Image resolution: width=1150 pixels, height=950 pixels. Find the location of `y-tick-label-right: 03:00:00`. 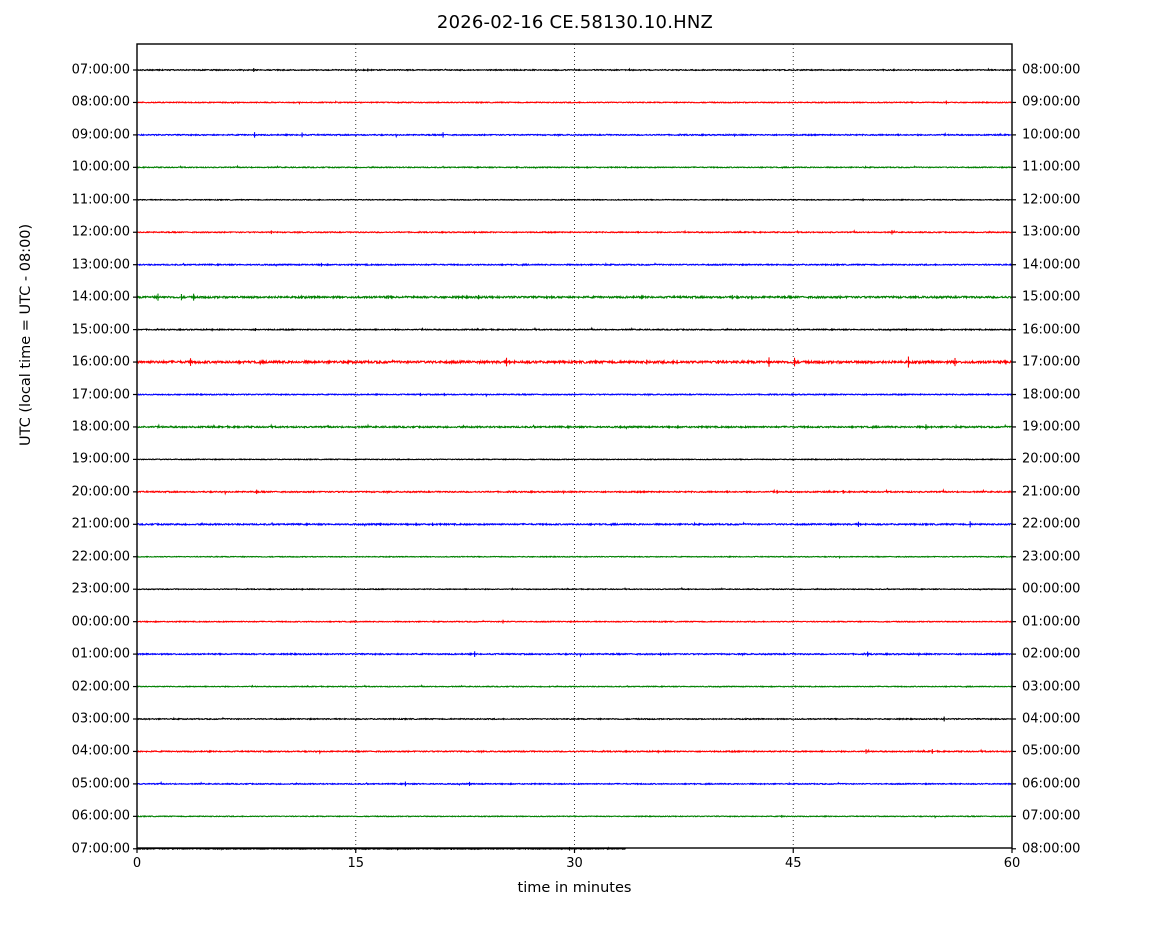

y-tick-label-right: 03:00:00 is located at coordinates (1051, 687).